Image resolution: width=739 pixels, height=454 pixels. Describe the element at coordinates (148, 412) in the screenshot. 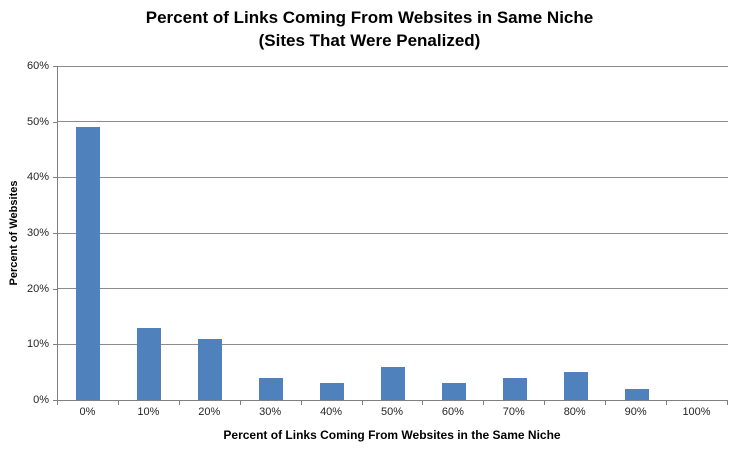

I see `x-tick-label: 10%` at that location.